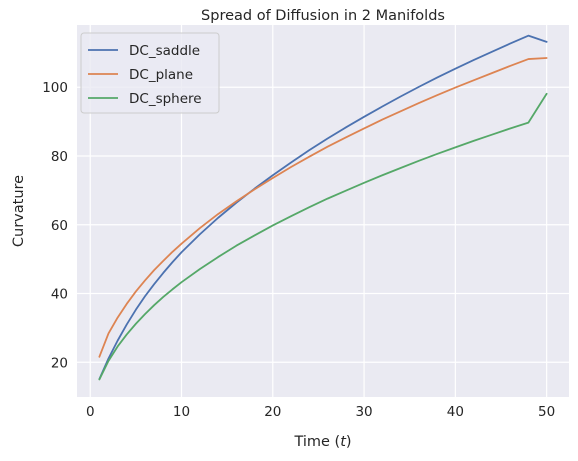 Image resolution: width=578 pixels, height=461 pixels. Describe the element at coordinates (165, 99) in the screenshot. I see `legend-label-dc-sphere: DC_sphere` at that location.